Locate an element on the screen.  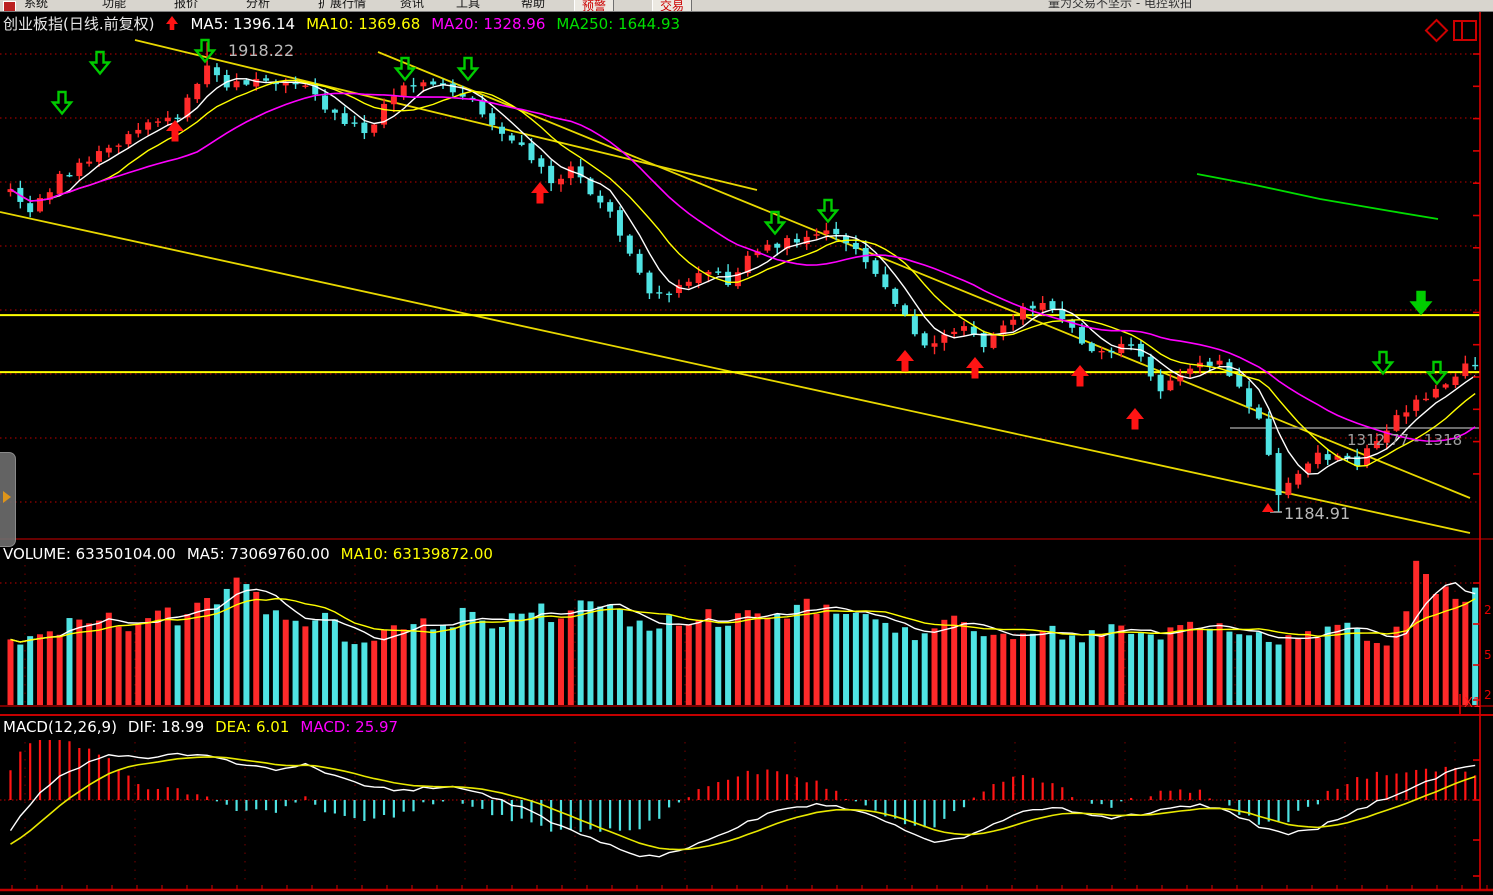
volume-multiplier-label: X1 is located at coordinates (1473, 703).